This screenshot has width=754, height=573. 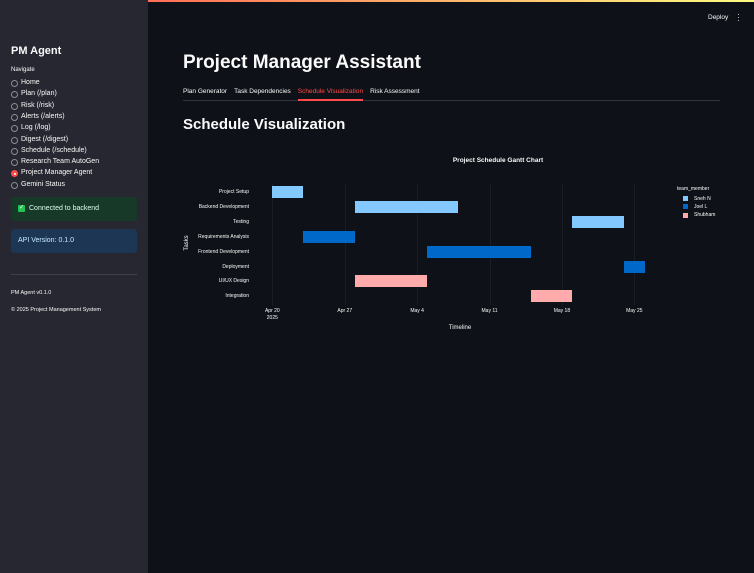 I want to click on legend-label: Joel L, so click(x=701, y=206).